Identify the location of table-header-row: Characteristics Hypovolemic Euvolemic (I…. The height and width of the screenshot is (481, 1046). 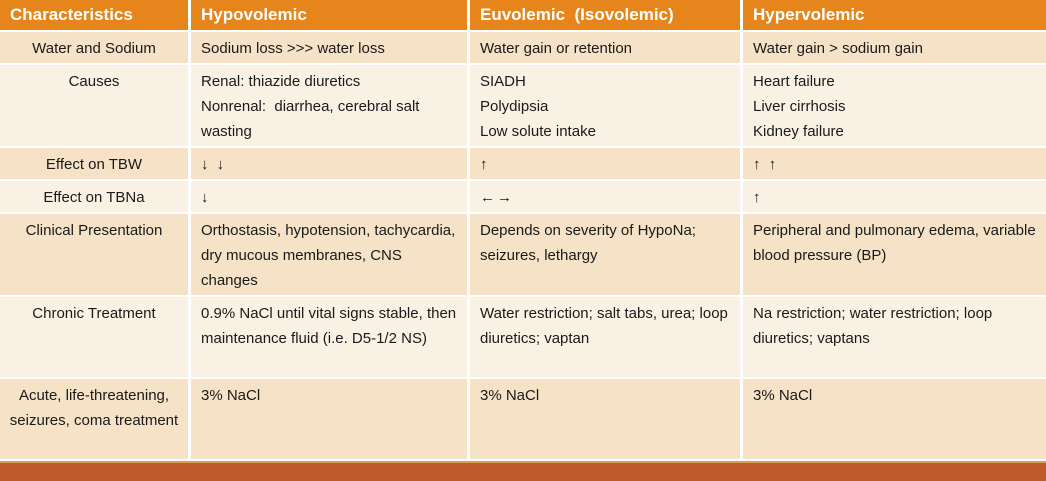
(523, 16).